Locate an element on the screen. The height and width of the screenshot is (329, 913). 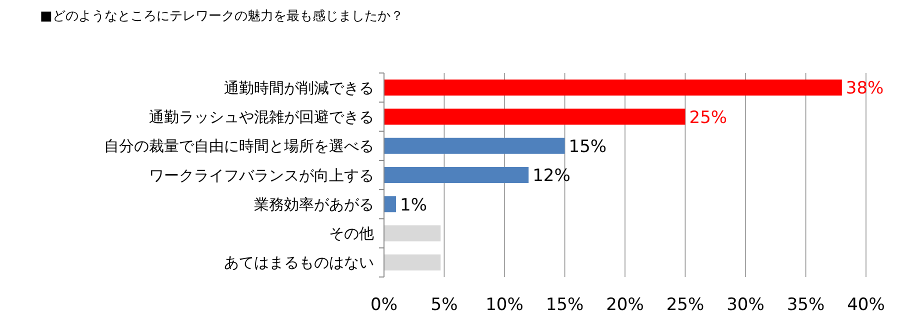
text: ■どのようなところにテレワークの魅力を最も感じましたか？ is located at coordinates (222, 16).